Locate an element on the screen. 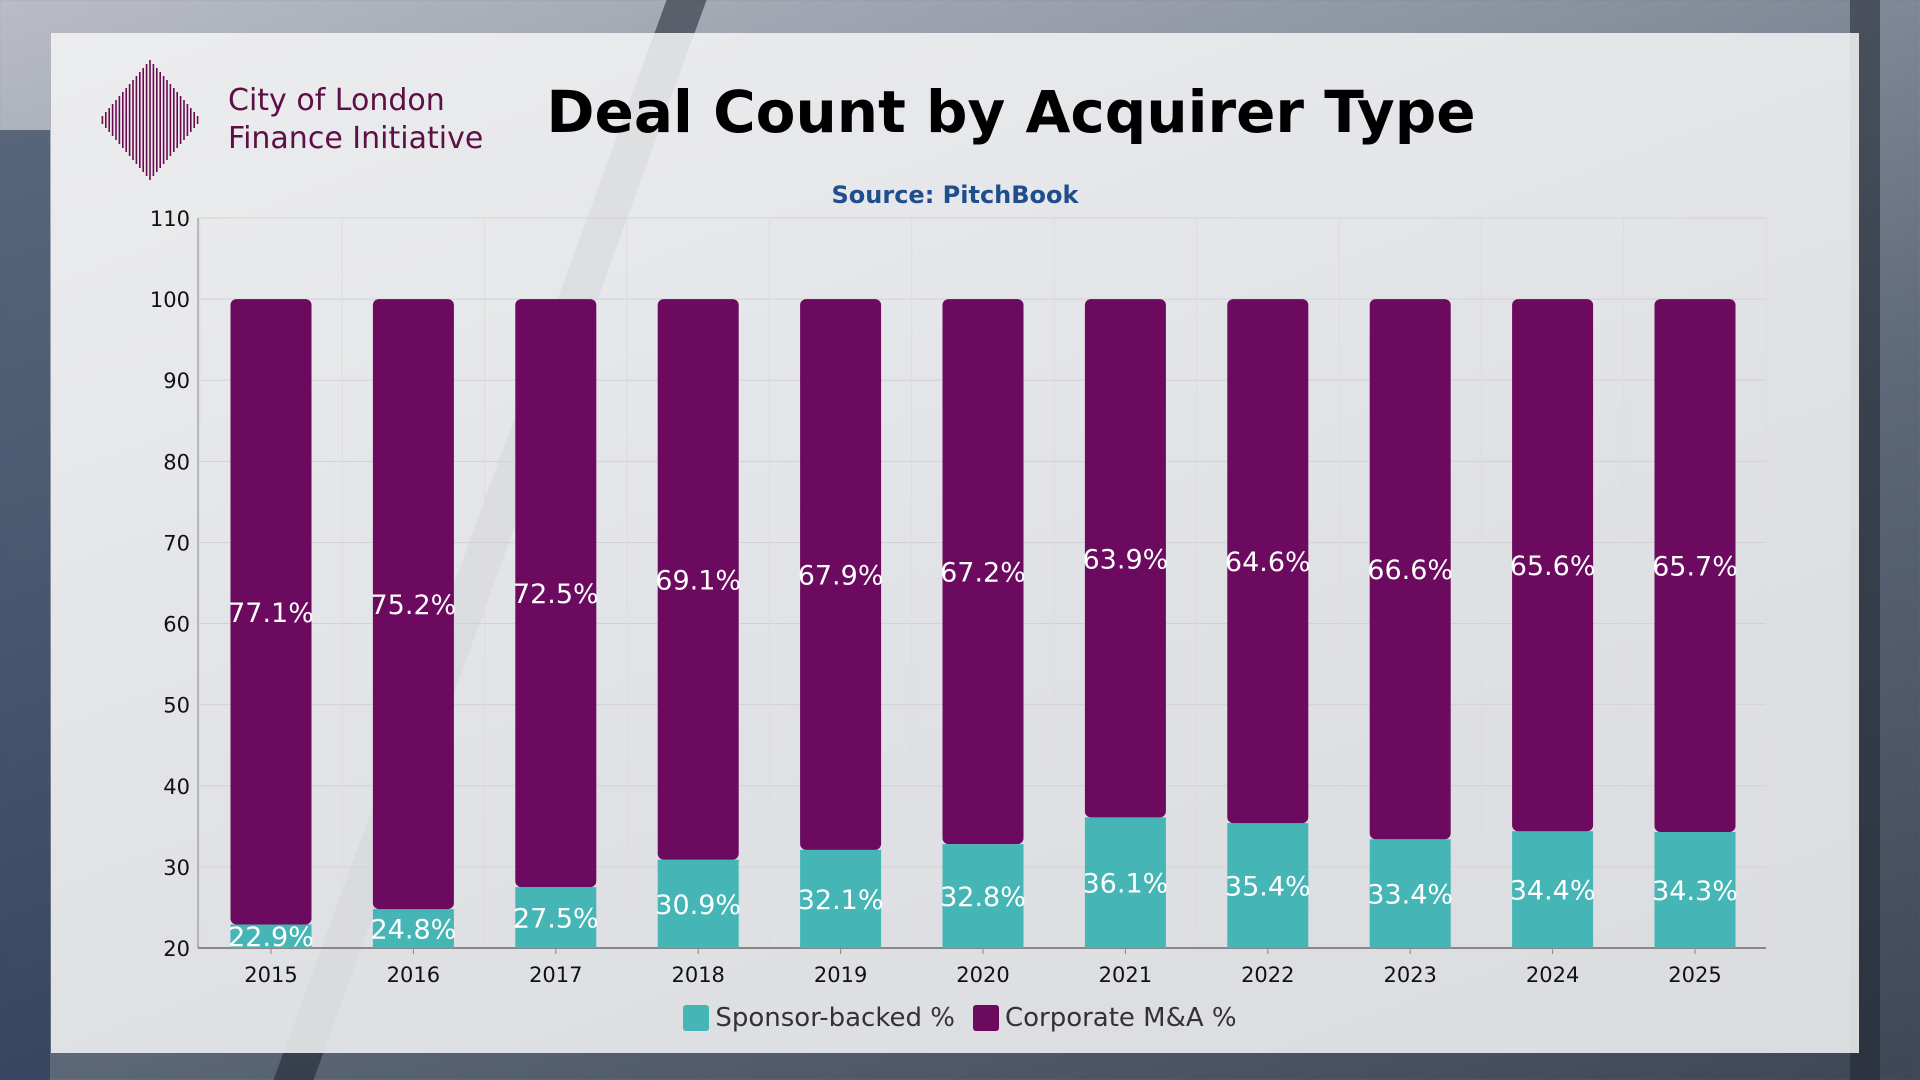  legend-item-sponsor: Sponsor-backed % is located at coordinates (819, 1018).